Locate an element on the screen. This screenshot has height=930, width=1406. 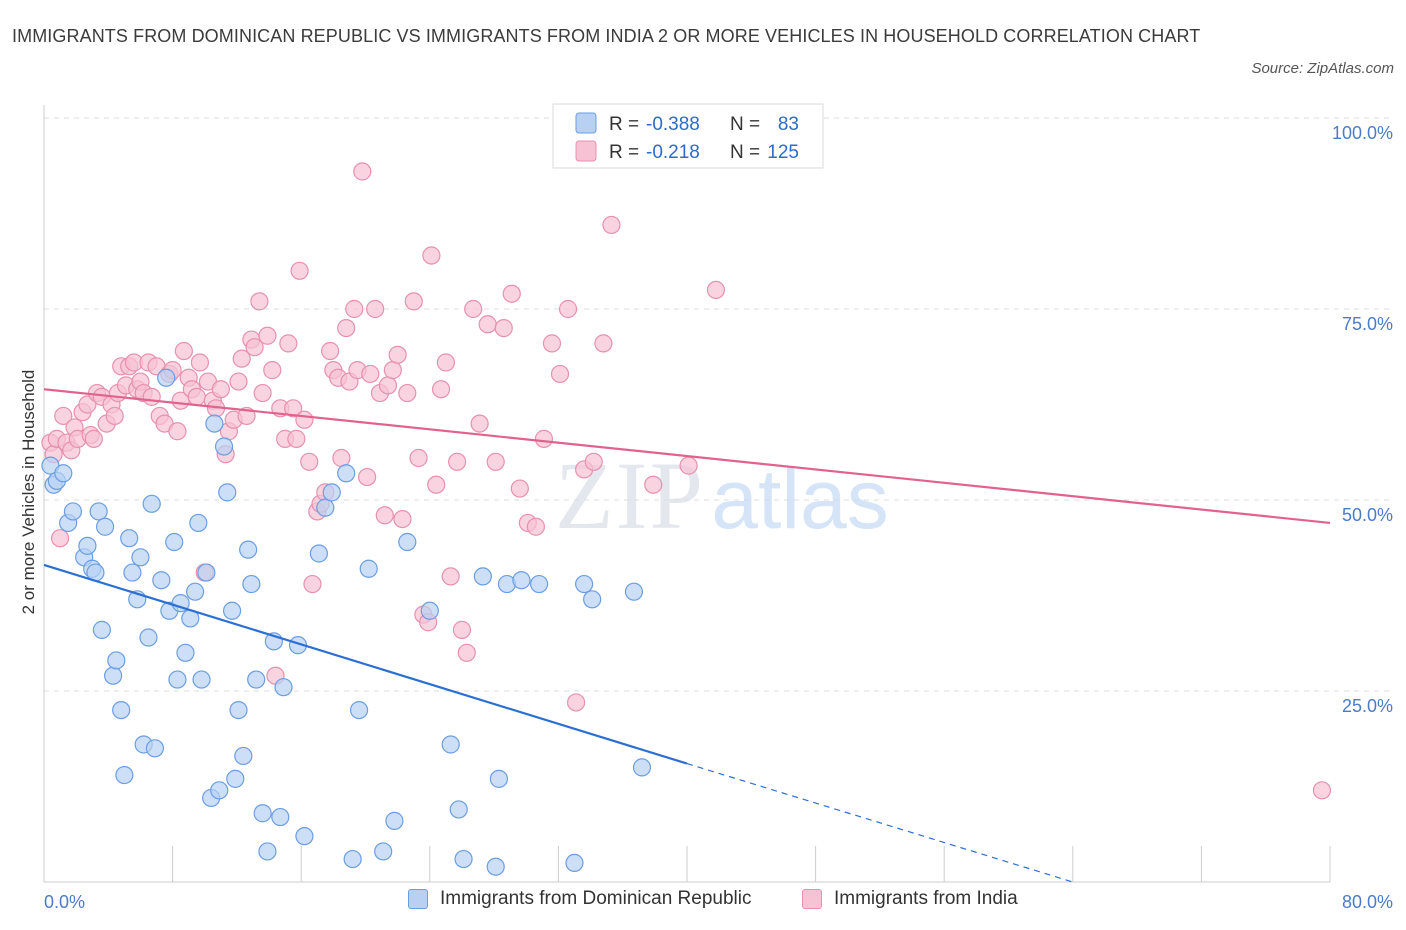
x-tick-labels: 0.0% 80.0% is located at coordinates (718, 902).